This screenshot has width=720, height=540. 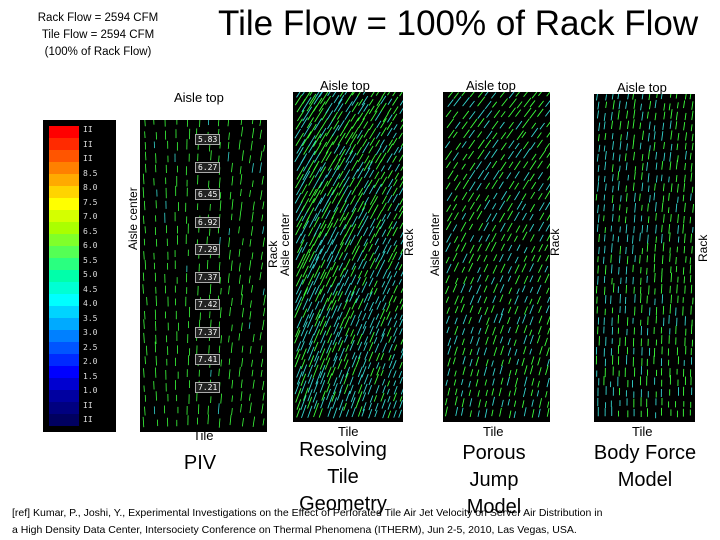 I want to click on color-scale-tick: 5.5, so click(x=90, y=260).